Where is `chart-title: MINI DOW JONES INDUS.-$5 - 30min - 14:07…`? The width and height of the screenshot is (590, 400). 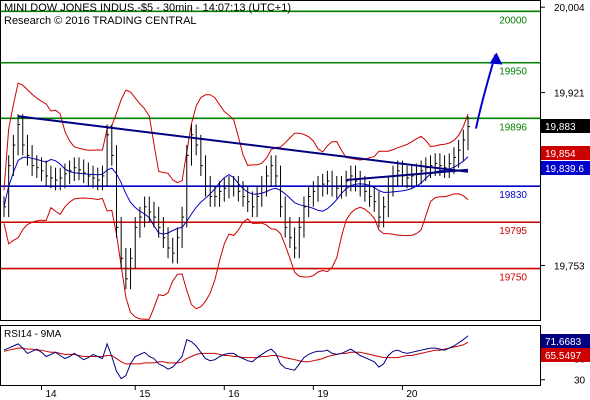
chart-title: MINI DOW JONES INDUS.-$5 - 30min - 14:07… is located at coordinates (147, 8).